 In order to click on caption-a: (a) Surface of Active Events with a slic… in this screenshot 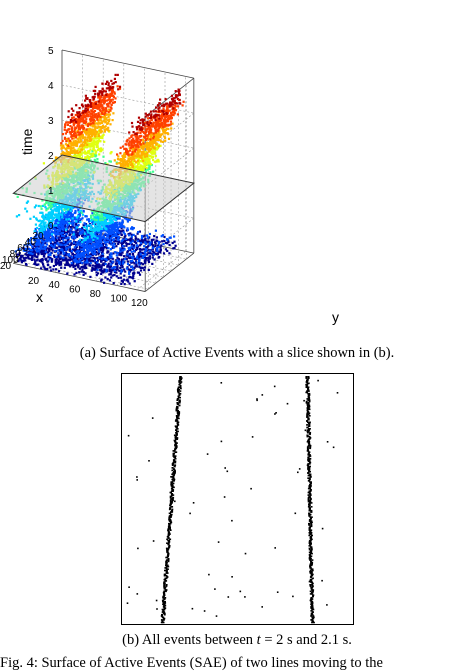, I will do `click(237, 353)`.